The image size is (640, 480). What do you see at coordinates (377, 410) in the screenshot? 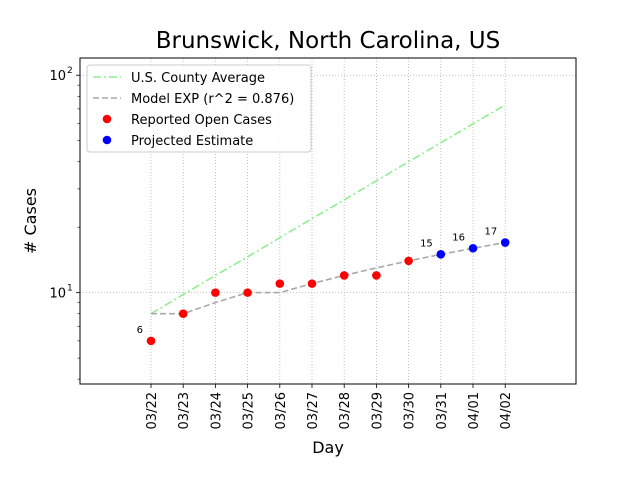
I see `x-tick-label: 03/29` at bounding box center [377, 410].